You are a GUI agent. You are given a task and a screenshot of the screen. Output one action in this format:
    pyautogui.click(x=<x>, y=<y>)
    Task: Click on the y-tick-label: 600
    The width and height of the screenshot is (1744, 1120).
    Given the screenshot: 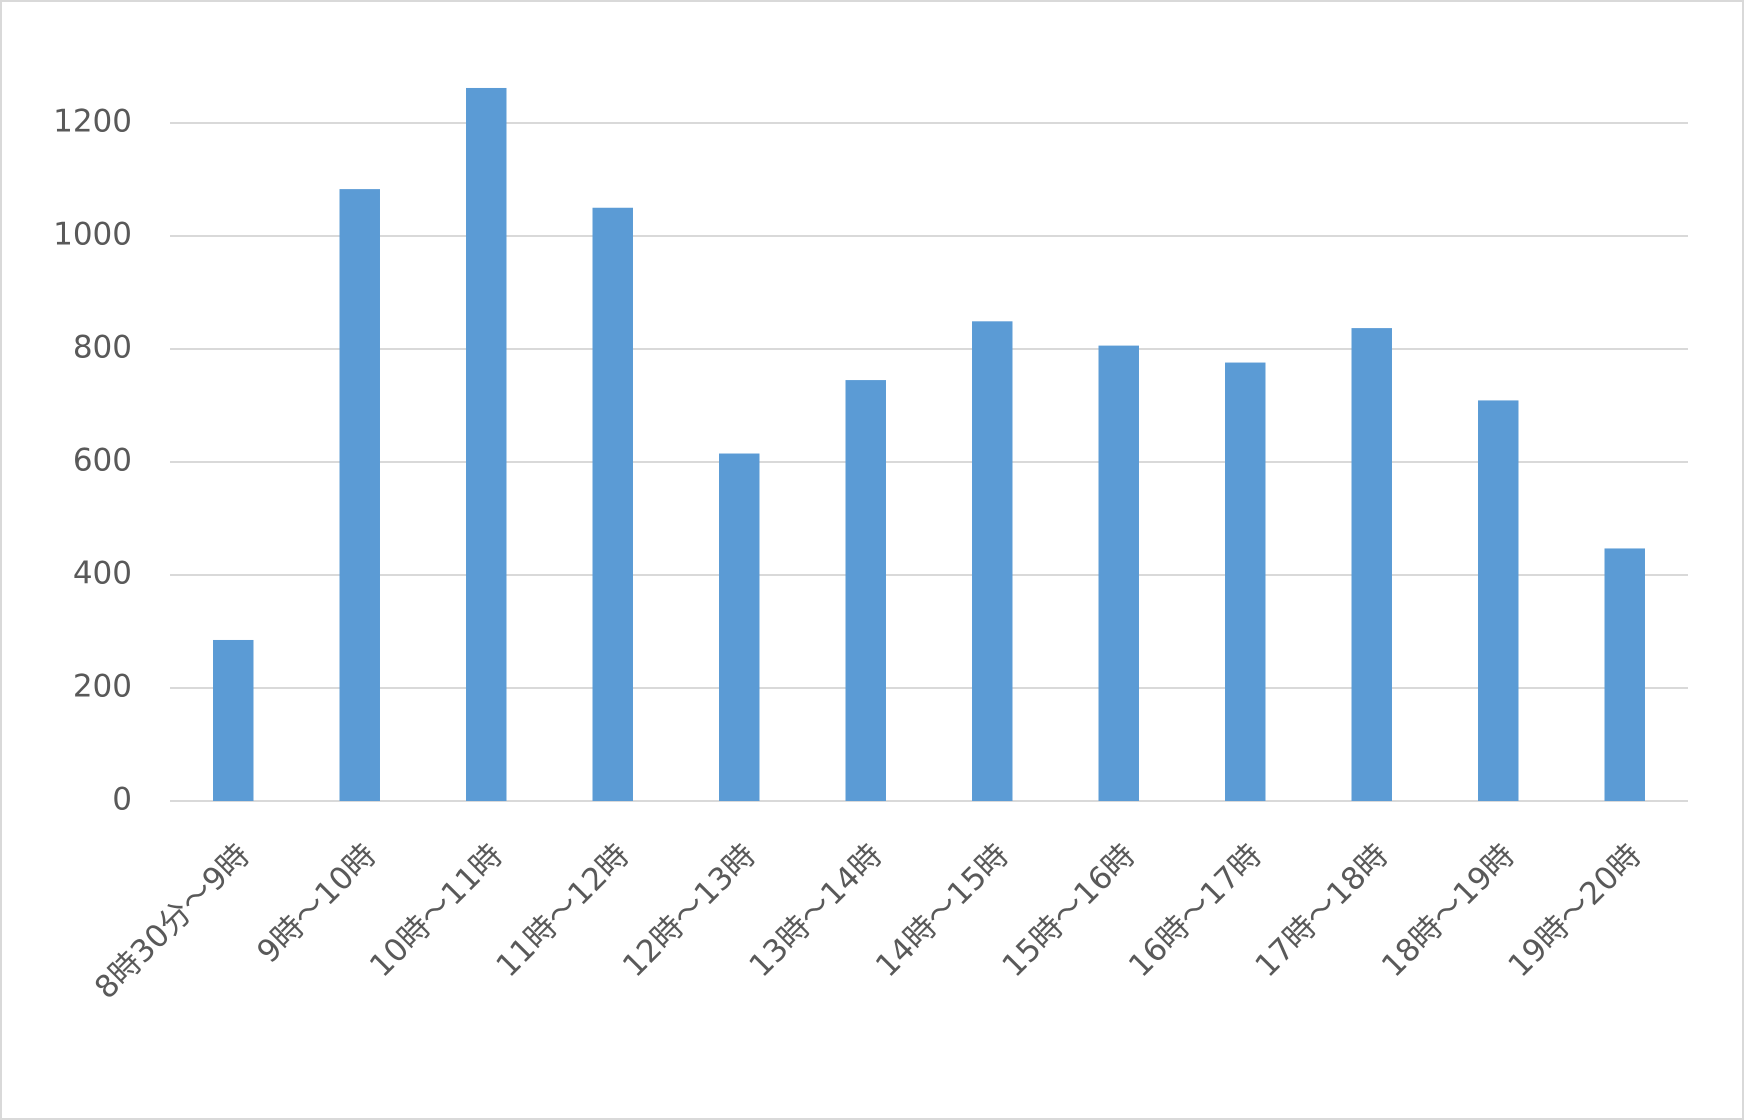 What is the action you would take?
    pyautogui.click(x=102, y=461)
    